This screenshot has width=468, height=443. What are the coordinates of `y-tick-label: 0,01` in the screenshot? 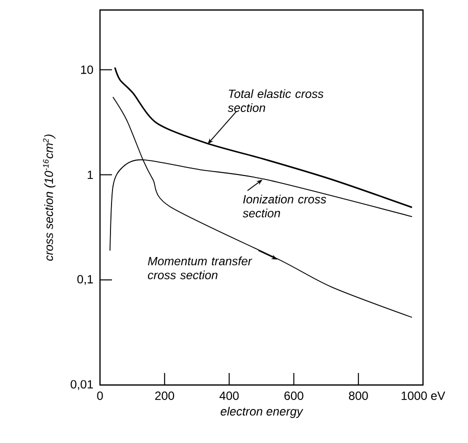 It's located at (81, 385).